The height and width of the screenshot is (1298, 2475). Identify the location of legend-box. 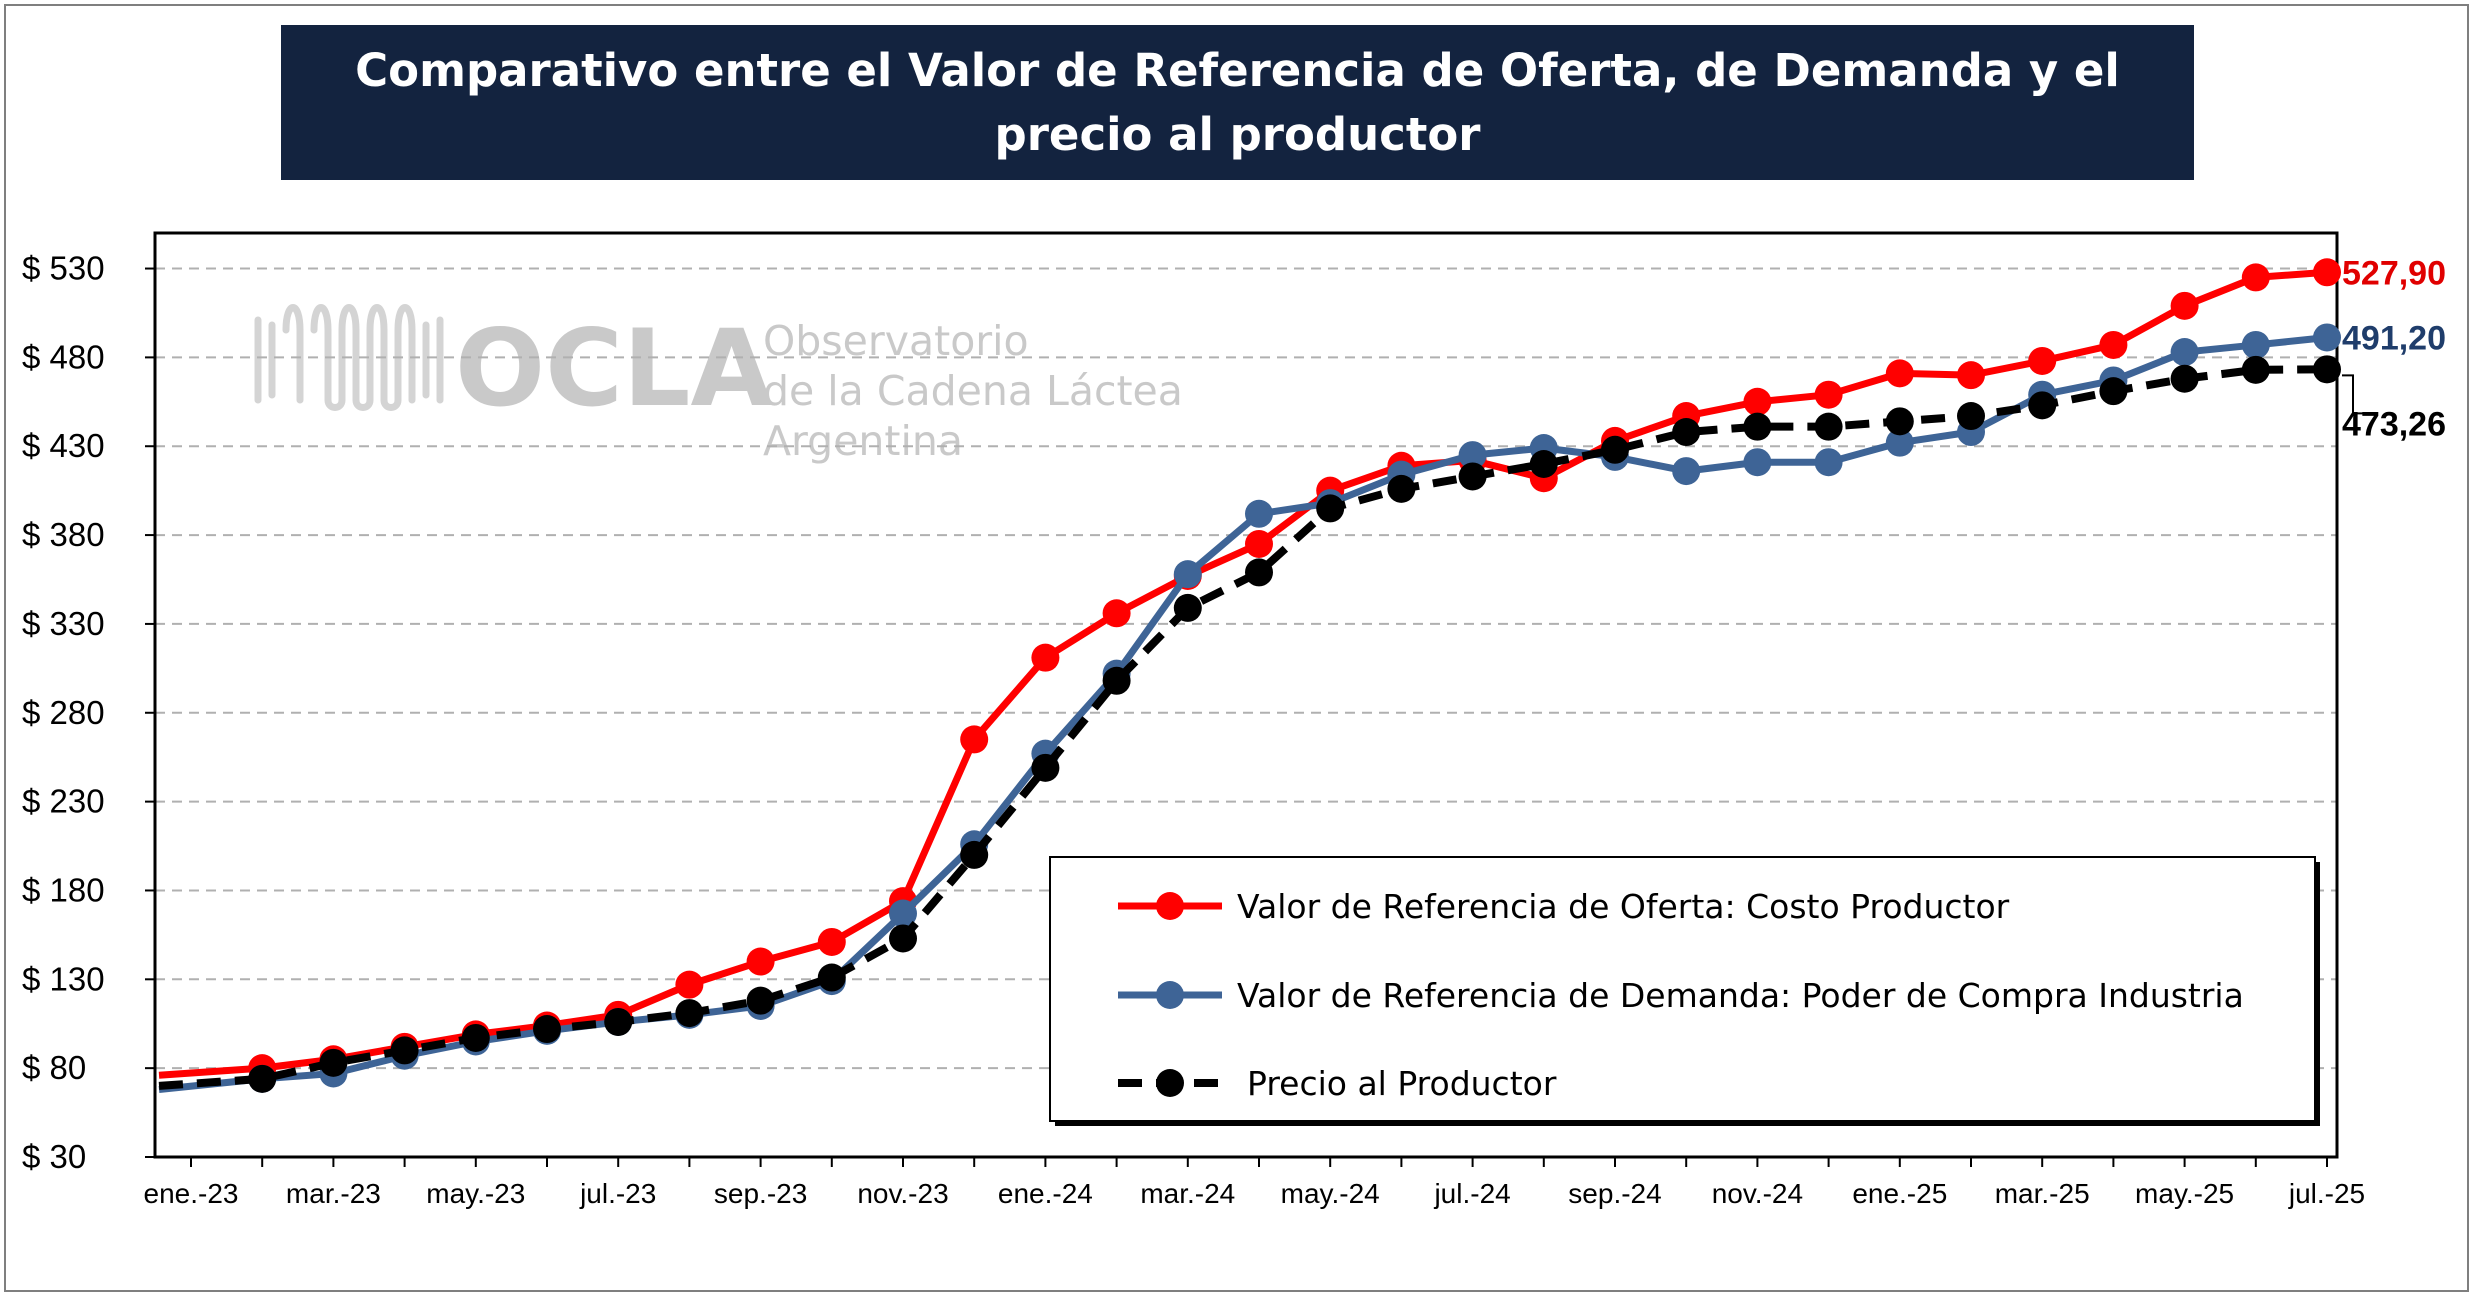
(1682, 989).